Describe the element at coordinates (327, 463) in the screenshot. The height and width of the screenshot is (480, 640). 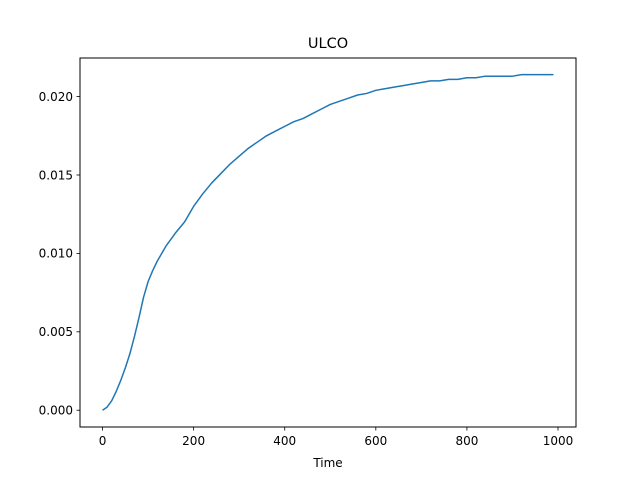
I see `x-axis-label: Time` at that location.